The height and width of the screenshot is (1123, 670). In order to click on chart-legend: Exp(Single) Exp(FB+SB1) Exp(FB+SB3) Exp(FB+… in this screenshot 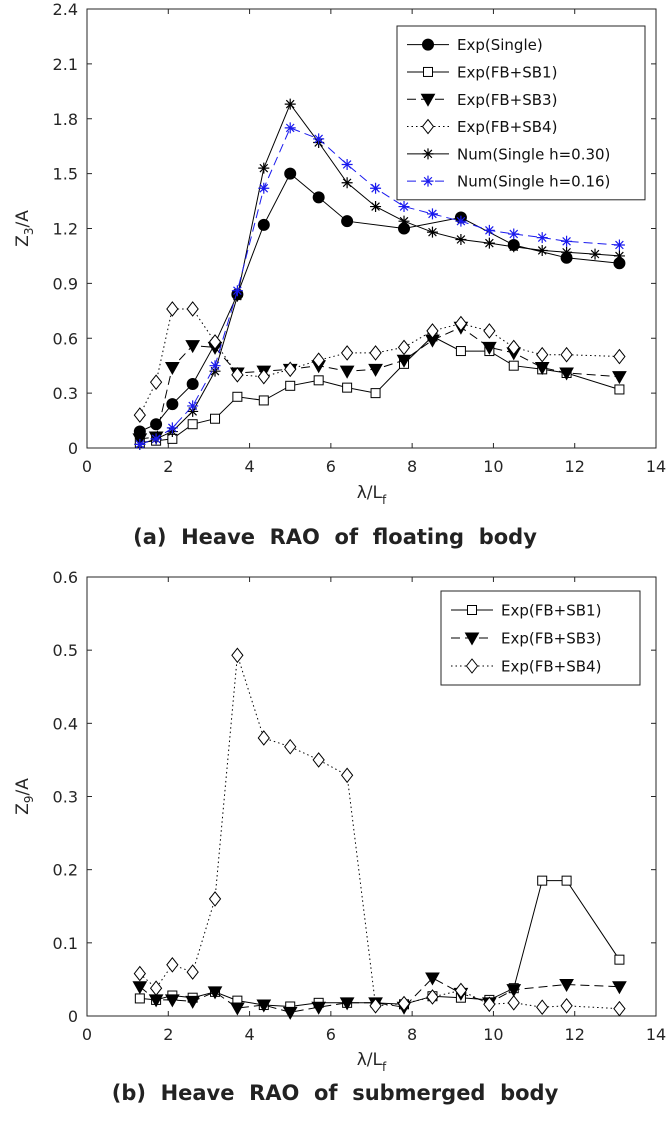, I will do `click(521, 113)`.